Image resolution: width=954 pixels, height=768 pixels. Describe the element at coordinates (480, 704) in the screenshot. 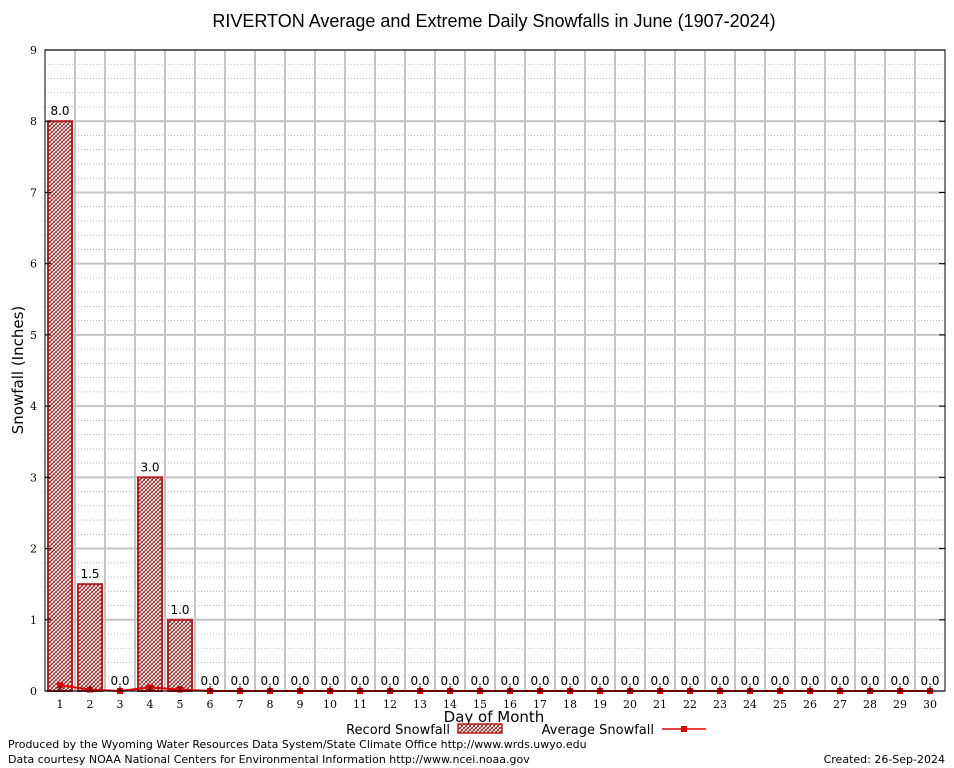

I see `x-tick-label: 15` at that location.